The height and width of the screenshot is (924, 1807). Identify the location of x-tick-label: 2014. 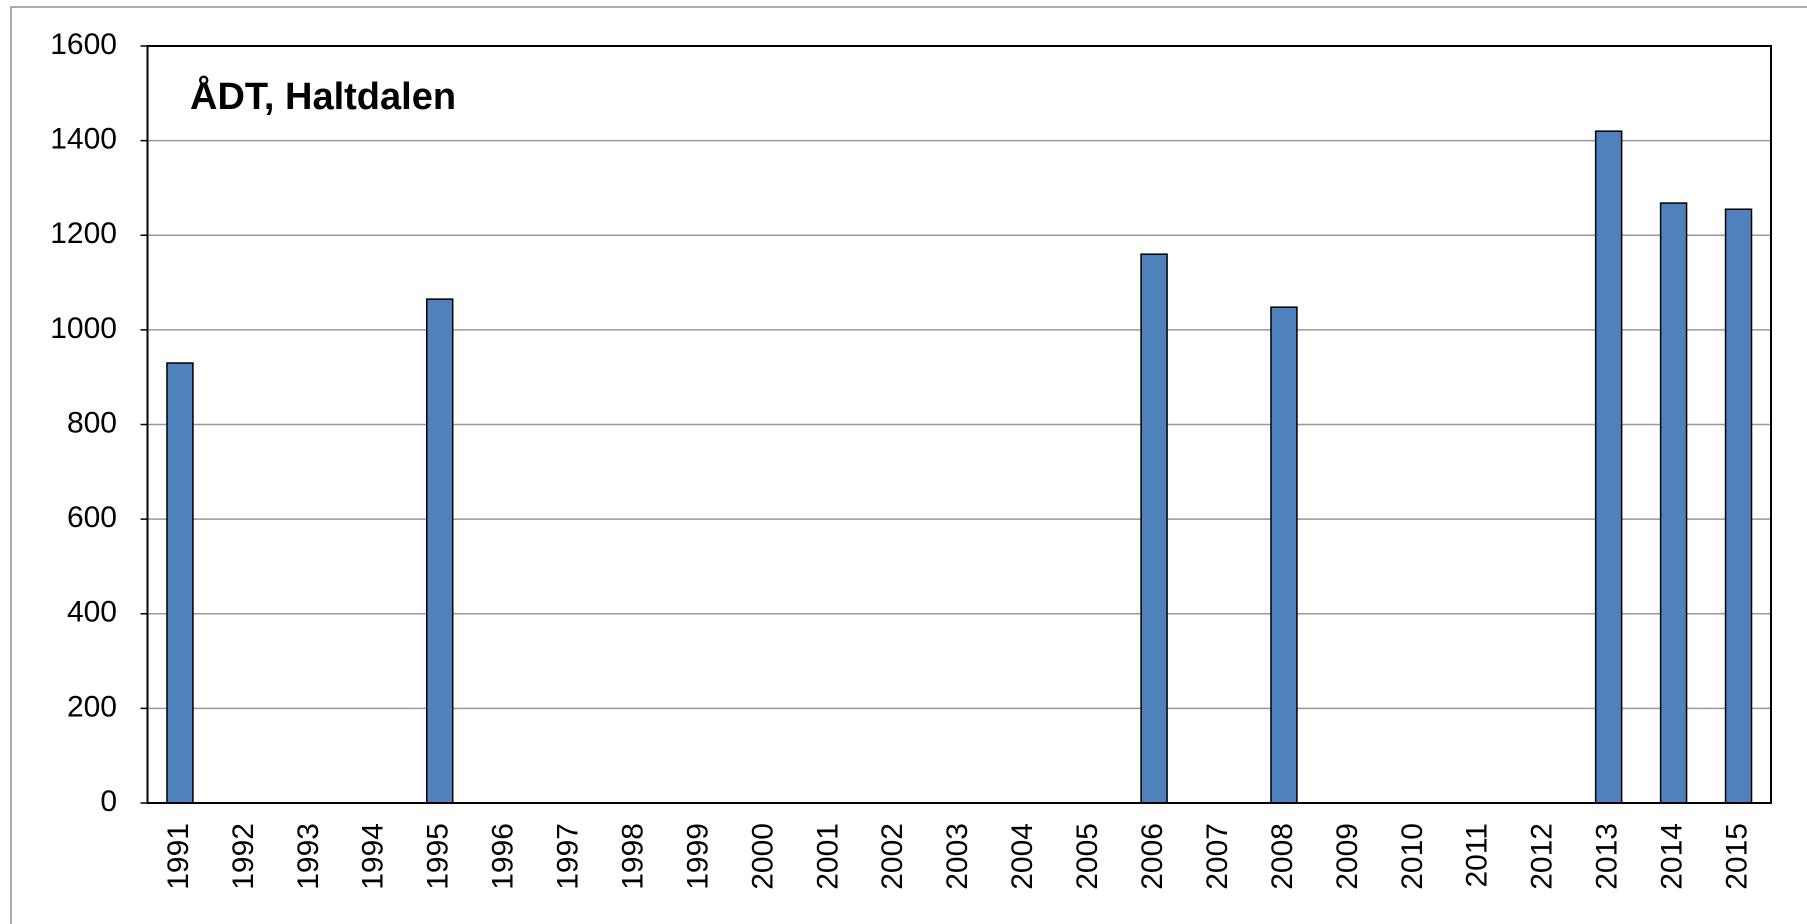
(1672, 856).